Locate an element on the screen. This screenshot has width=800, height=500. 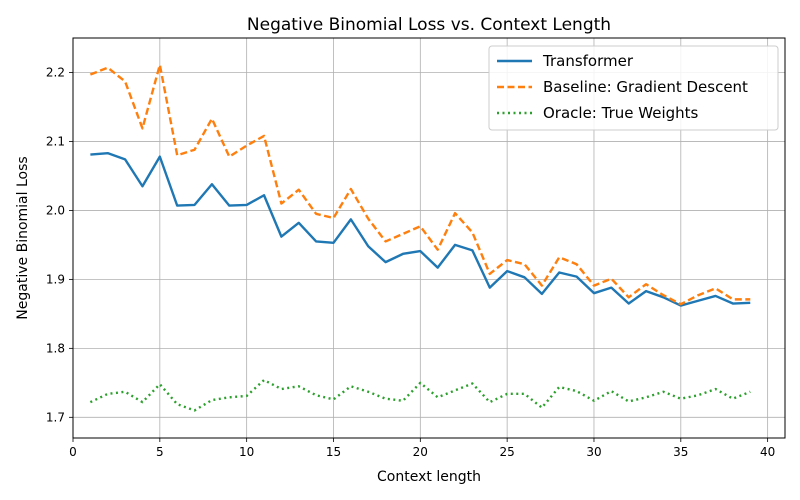
y-axis-label: Negative Binomial Loss is located at coordinates (23, 237).